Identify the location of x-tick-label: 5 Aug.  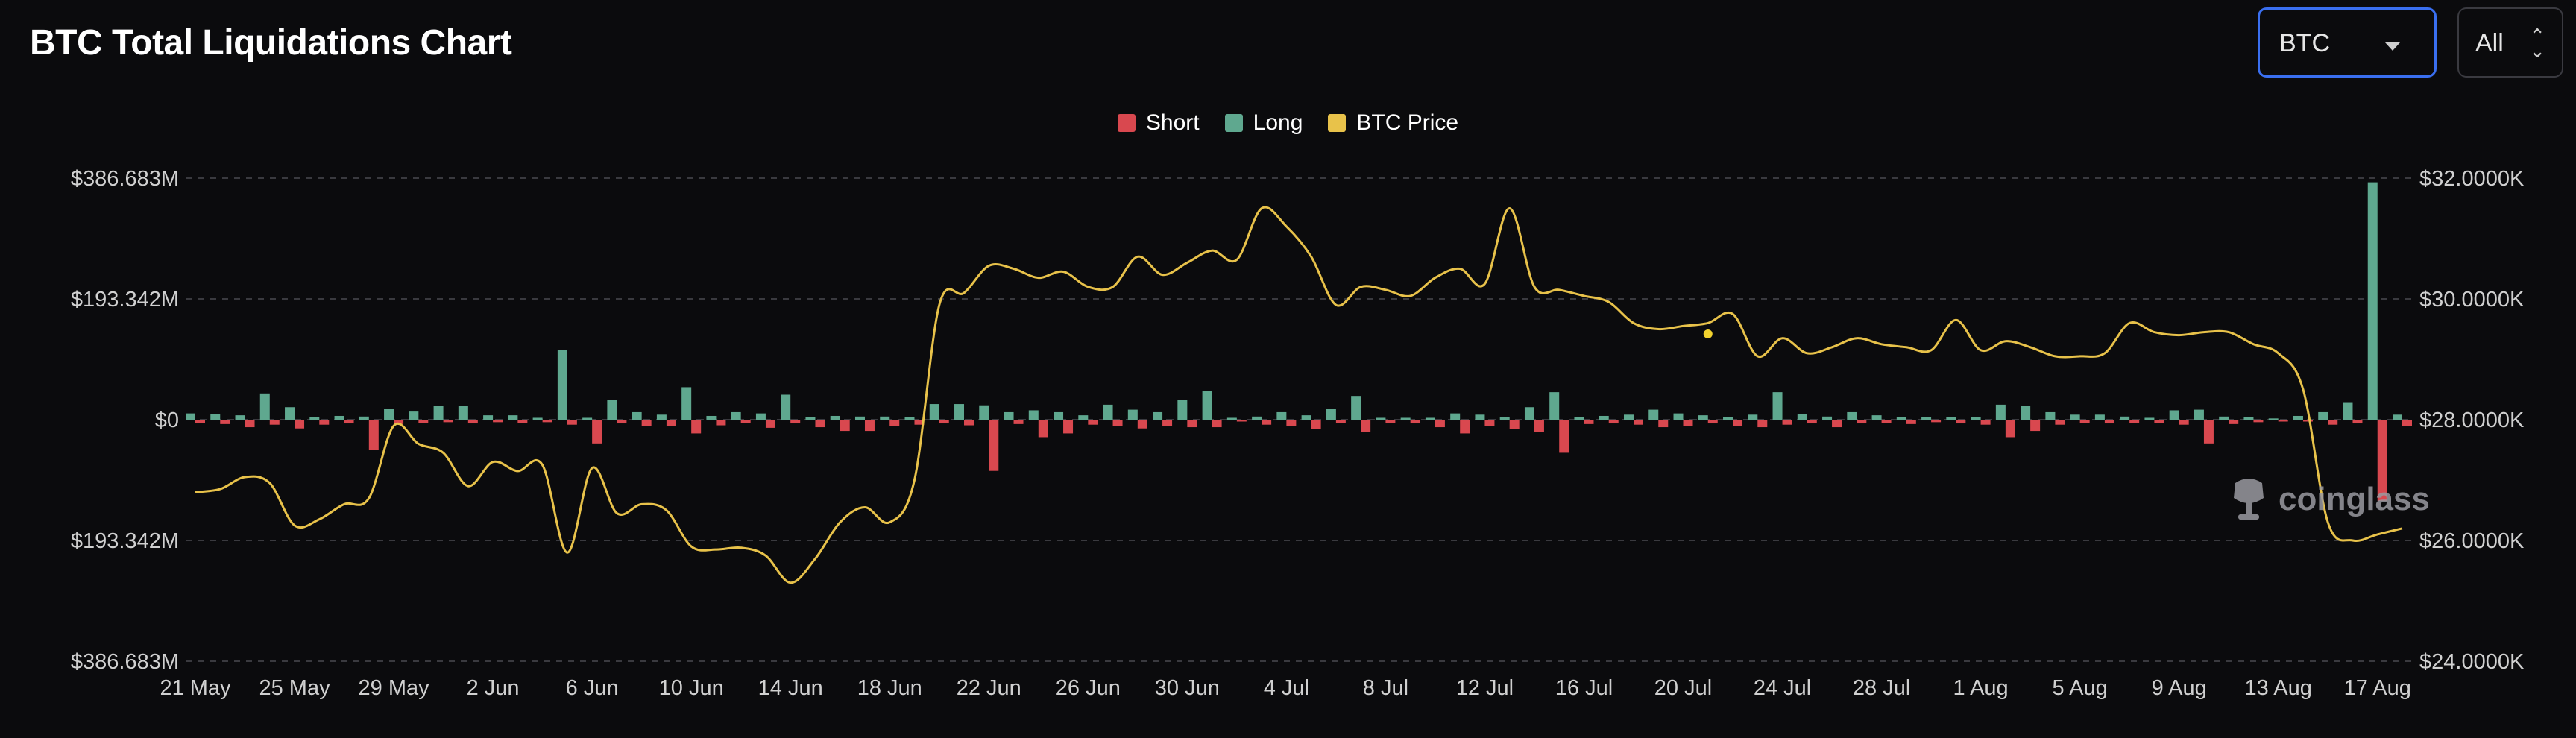
(2080, 688).